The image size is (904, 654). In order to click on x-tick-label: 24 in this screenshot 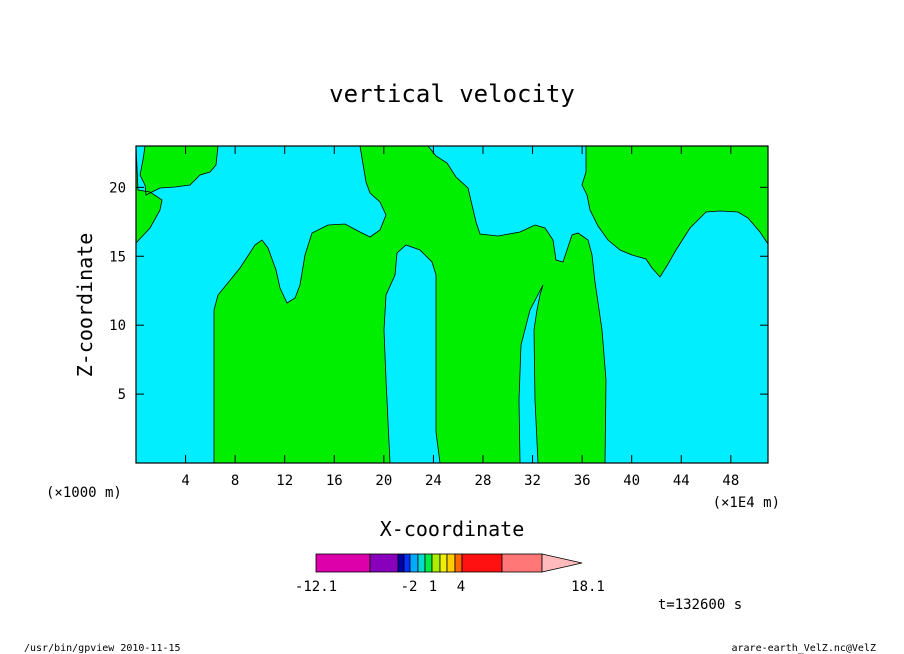, I will do `click(433, 481)`.